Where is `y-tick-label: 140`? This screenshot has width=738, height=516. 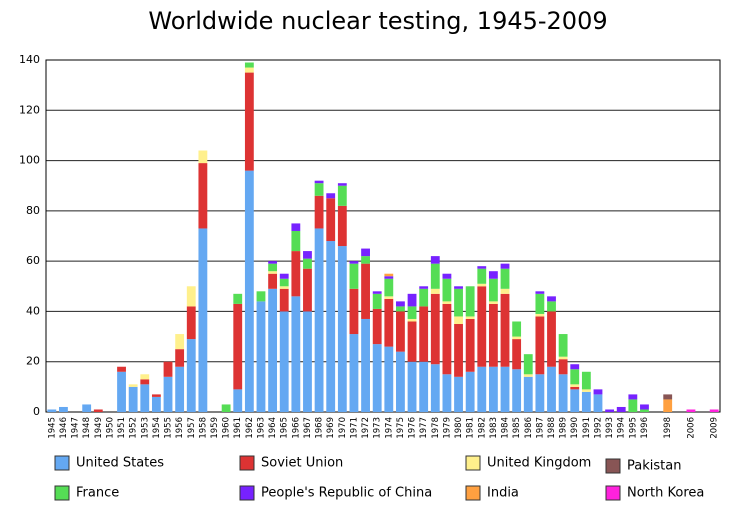
y-tick-label: 140 is located at coordinates (29, 59).